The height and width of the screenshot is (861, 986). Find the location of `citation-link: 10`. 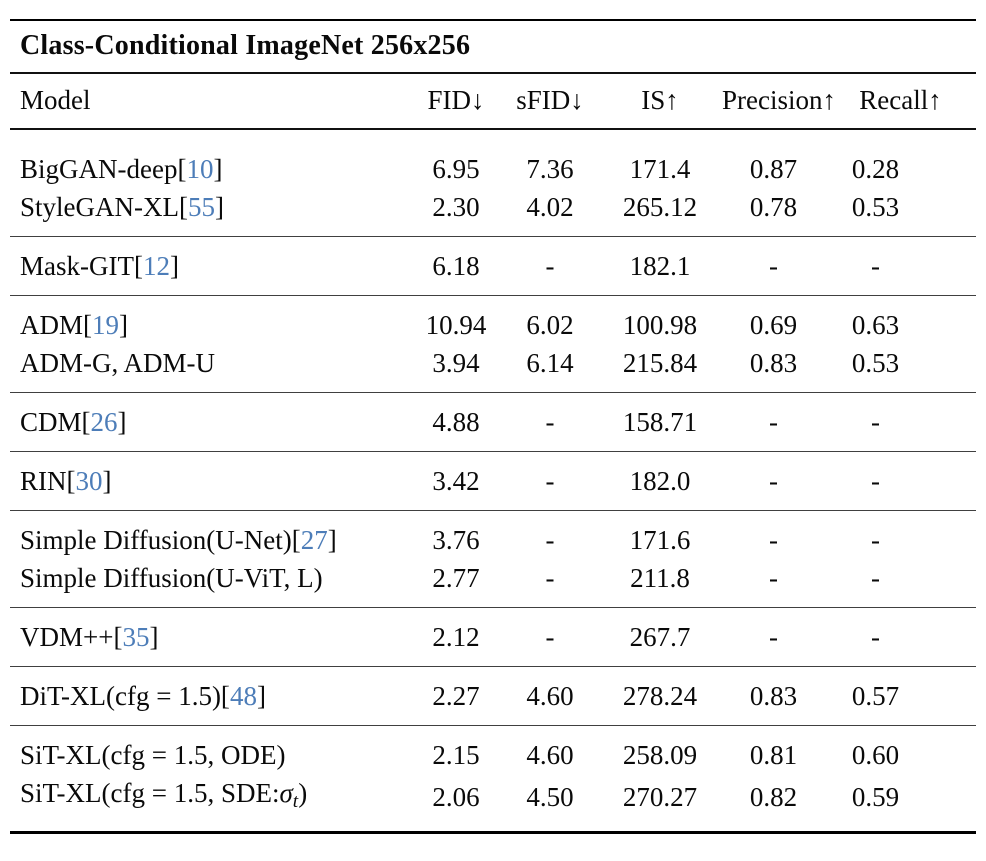

citation-link: 10 is located at coordinates (200, 169).